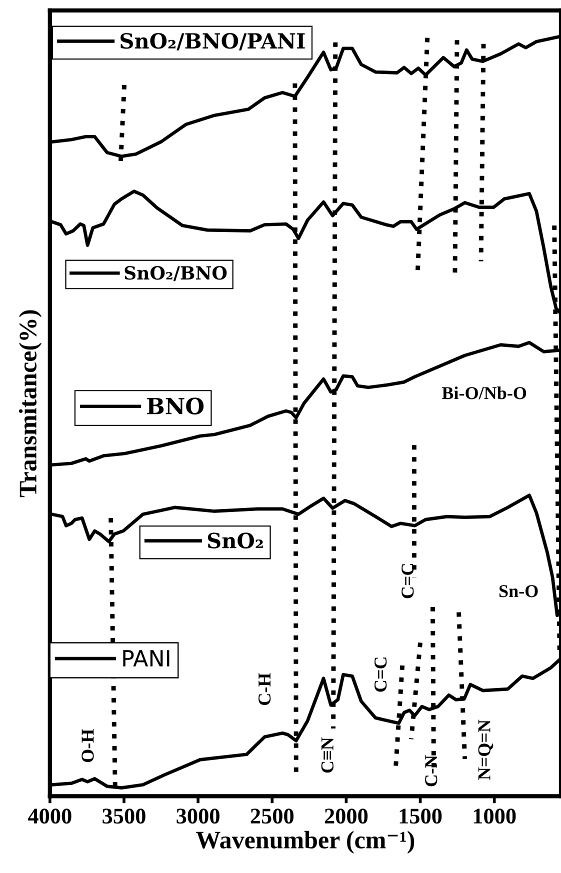 The width and height of the screenshot is (561, 873). I want to click on x-tick-label: 1500, so click(421, 816).